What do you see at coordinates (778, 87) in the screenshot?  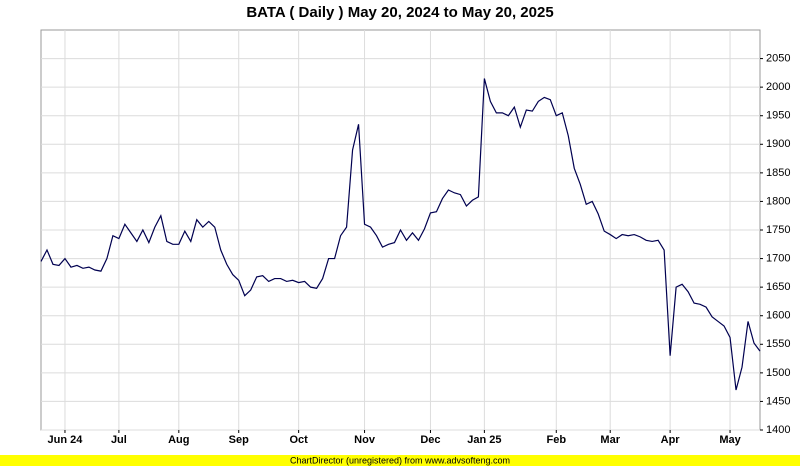 I see `y-tick-label: 2000` at bounding box center [778, 87].